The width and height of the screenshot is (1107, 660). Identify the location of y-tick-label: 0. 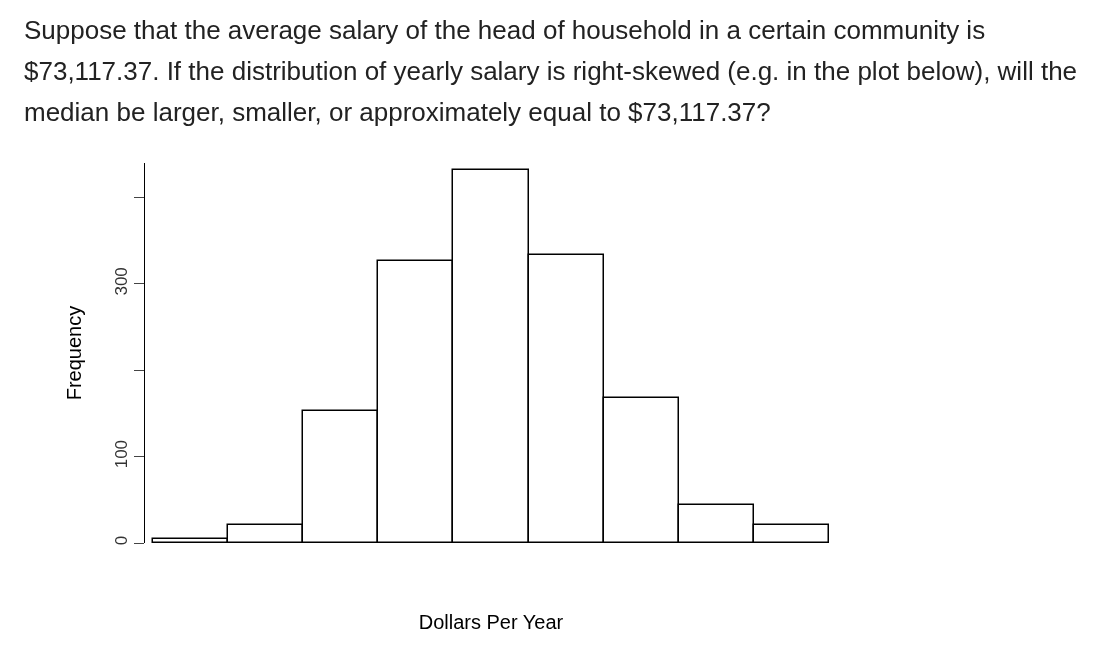
(122, 540).